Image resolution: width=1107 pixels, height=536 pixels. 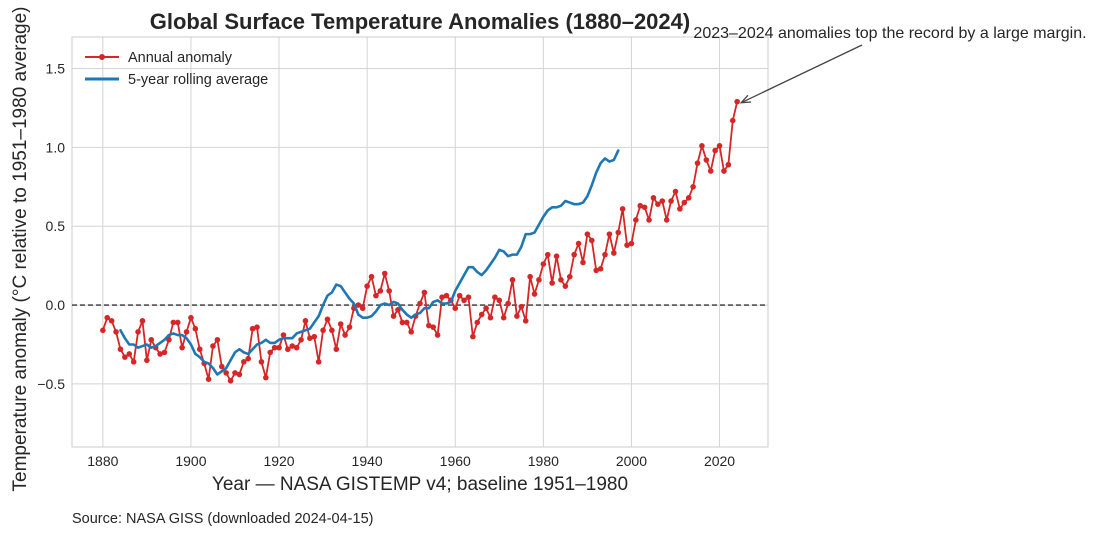 What do you see at coordinates (801, 74) in the screenshot?
I see `annotation-arrow` at bounding box center [801, 74].